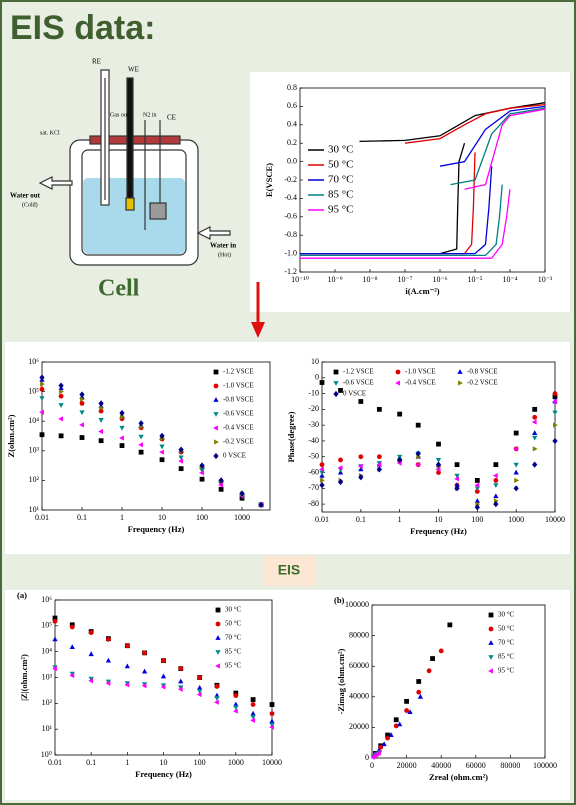  I want to click on y-tick-label: -40, so click(313, 440).